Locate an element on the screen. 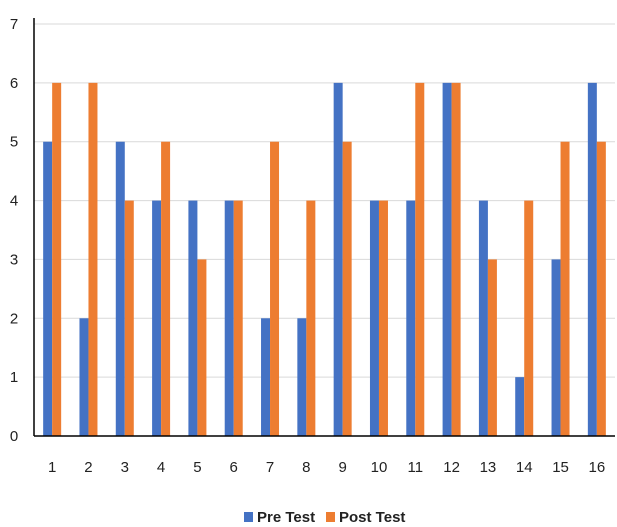 The height and width of the screenshot is (527, 617). x-tick-label: 6 is located at coordinates (234, 467).